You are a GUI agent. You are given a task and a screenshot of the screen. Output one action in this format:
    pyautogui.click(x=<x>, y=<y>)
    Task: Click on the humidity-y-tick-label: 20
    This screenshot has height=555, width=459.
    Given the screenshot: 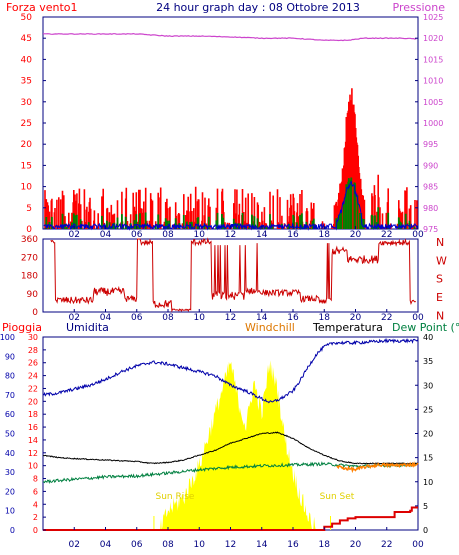 What is the action you would take?
    pyautogui.click(x=10, y=491)
    